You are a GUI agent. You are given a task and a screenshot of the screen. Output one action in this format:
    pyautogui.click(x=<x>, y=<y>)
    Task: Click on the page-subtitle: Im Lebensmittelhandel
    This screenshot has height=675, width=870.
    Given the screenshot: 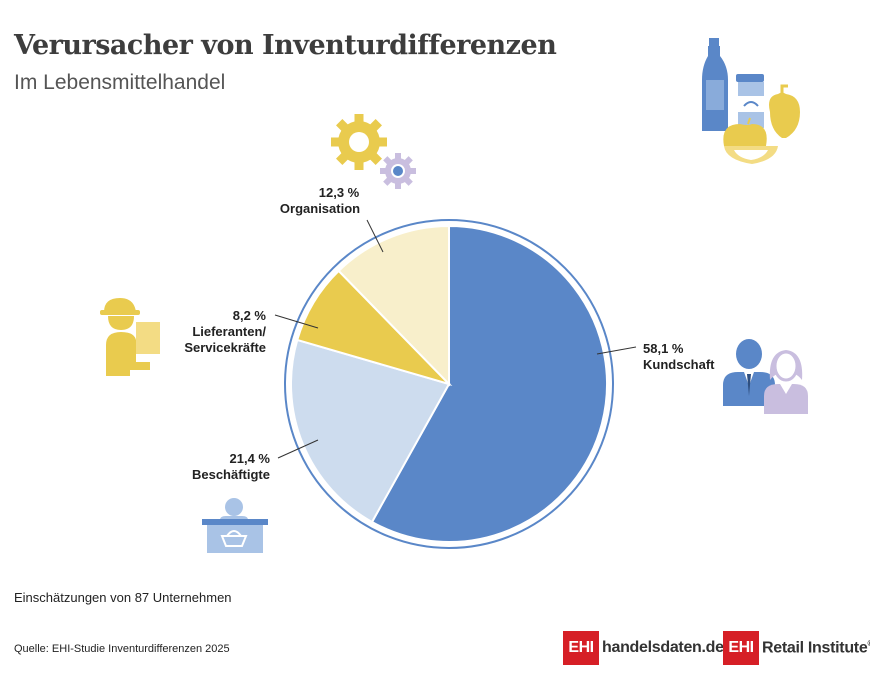 What is the action you would take?
    pyautogui.click(x=120, y=82)
    